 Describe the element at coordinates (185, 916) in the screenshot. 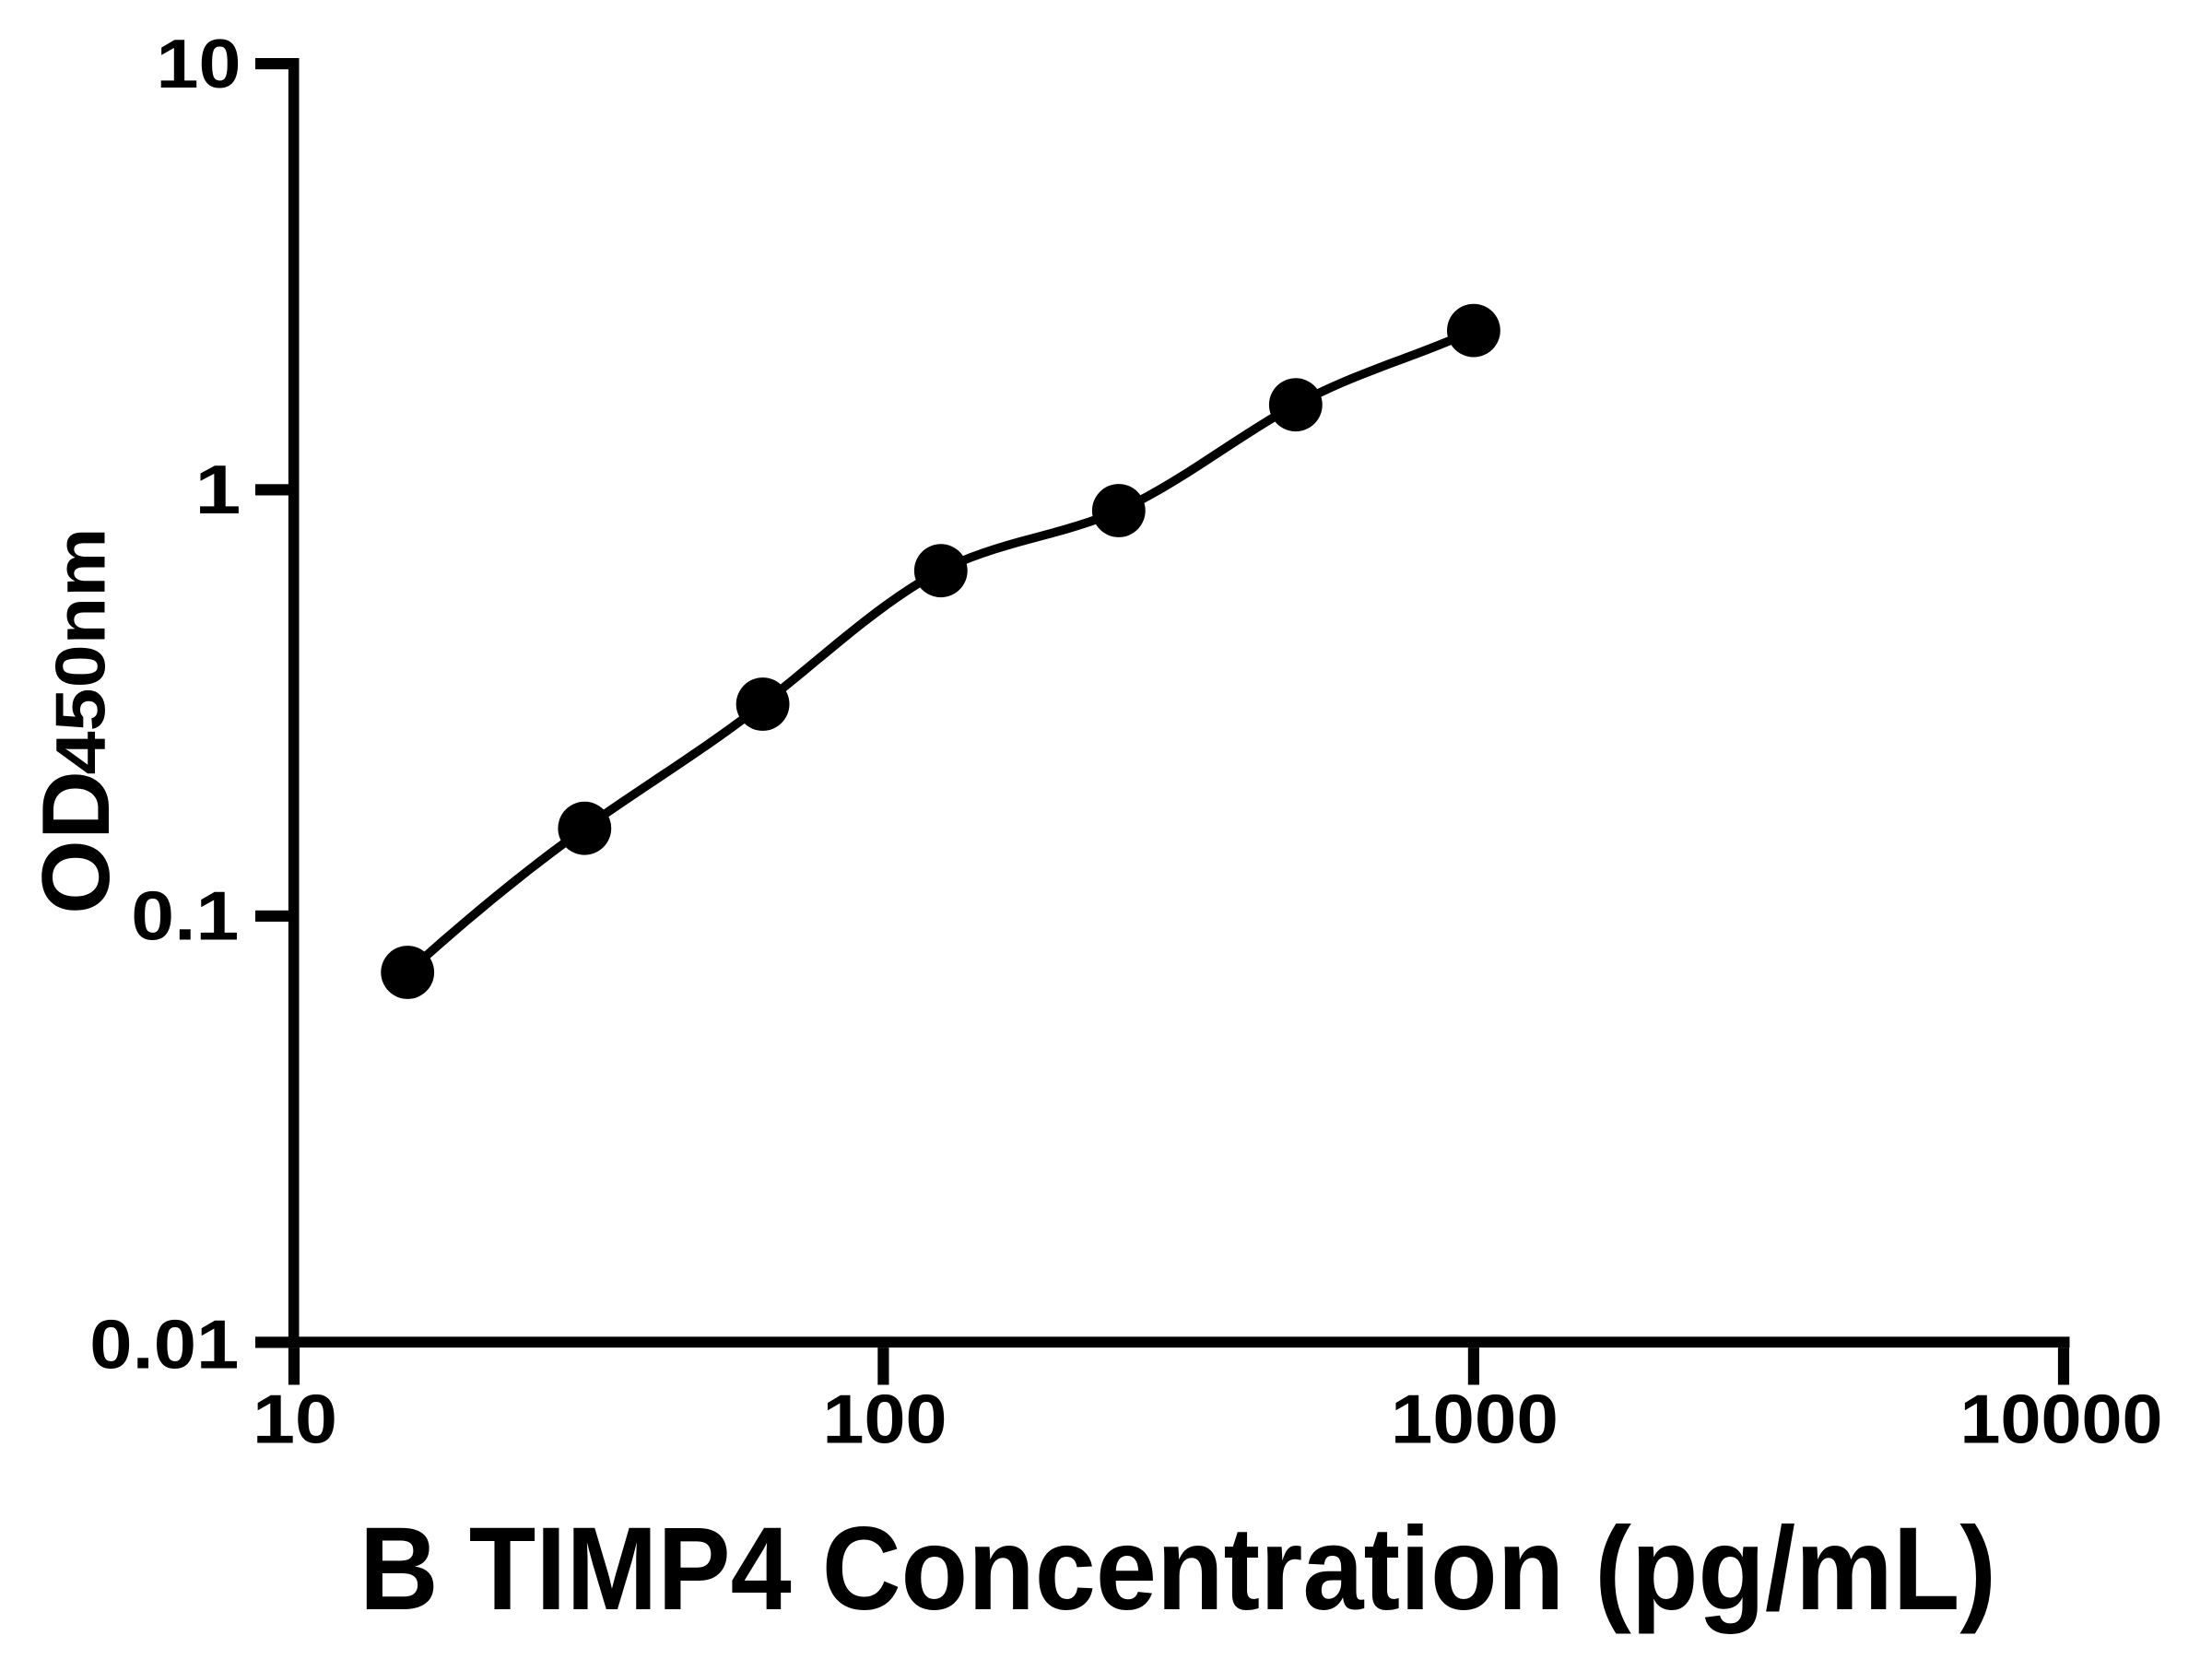

I see `svg-text: 0.1` at that location.